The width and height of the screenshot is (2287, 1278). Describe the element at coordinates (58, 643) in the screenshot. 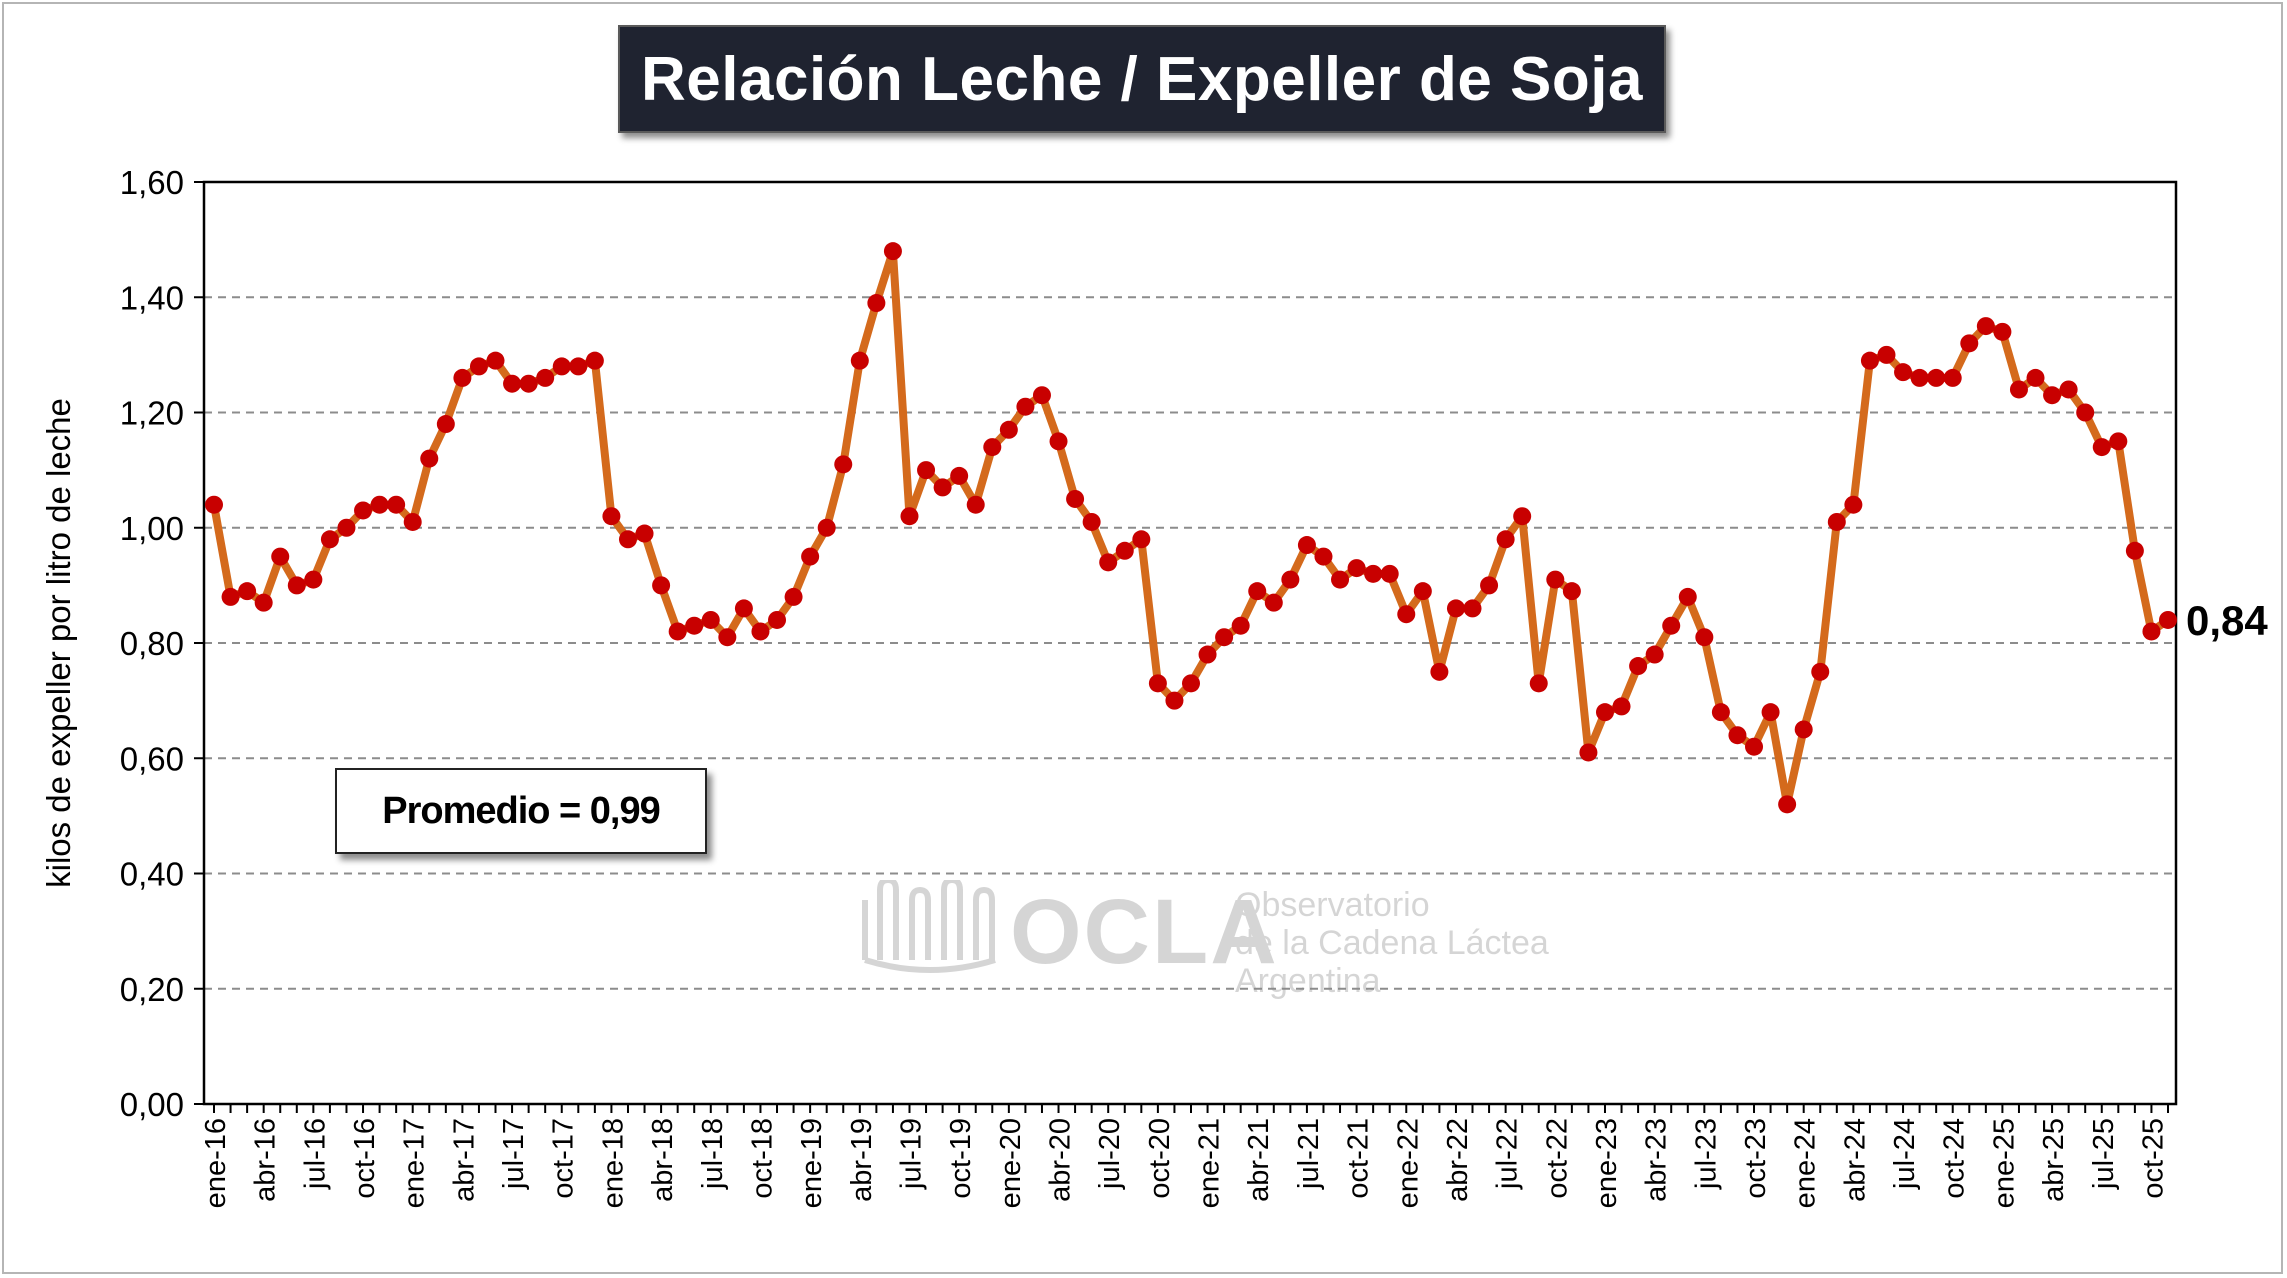

I see `y-axis-label: kilos de expeller por litro de leche` at that location.